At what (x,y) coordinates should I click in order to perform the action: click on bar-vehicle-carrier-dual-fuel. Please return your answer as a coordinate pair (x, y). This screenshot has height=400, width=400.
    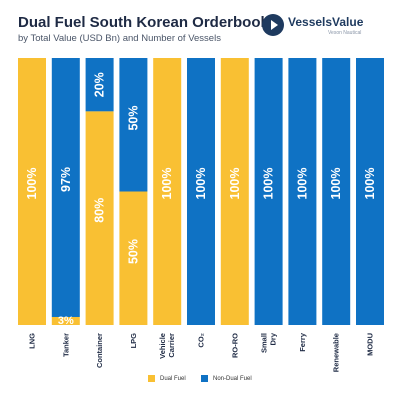
    Looking at the image, I should click on (167, 191).